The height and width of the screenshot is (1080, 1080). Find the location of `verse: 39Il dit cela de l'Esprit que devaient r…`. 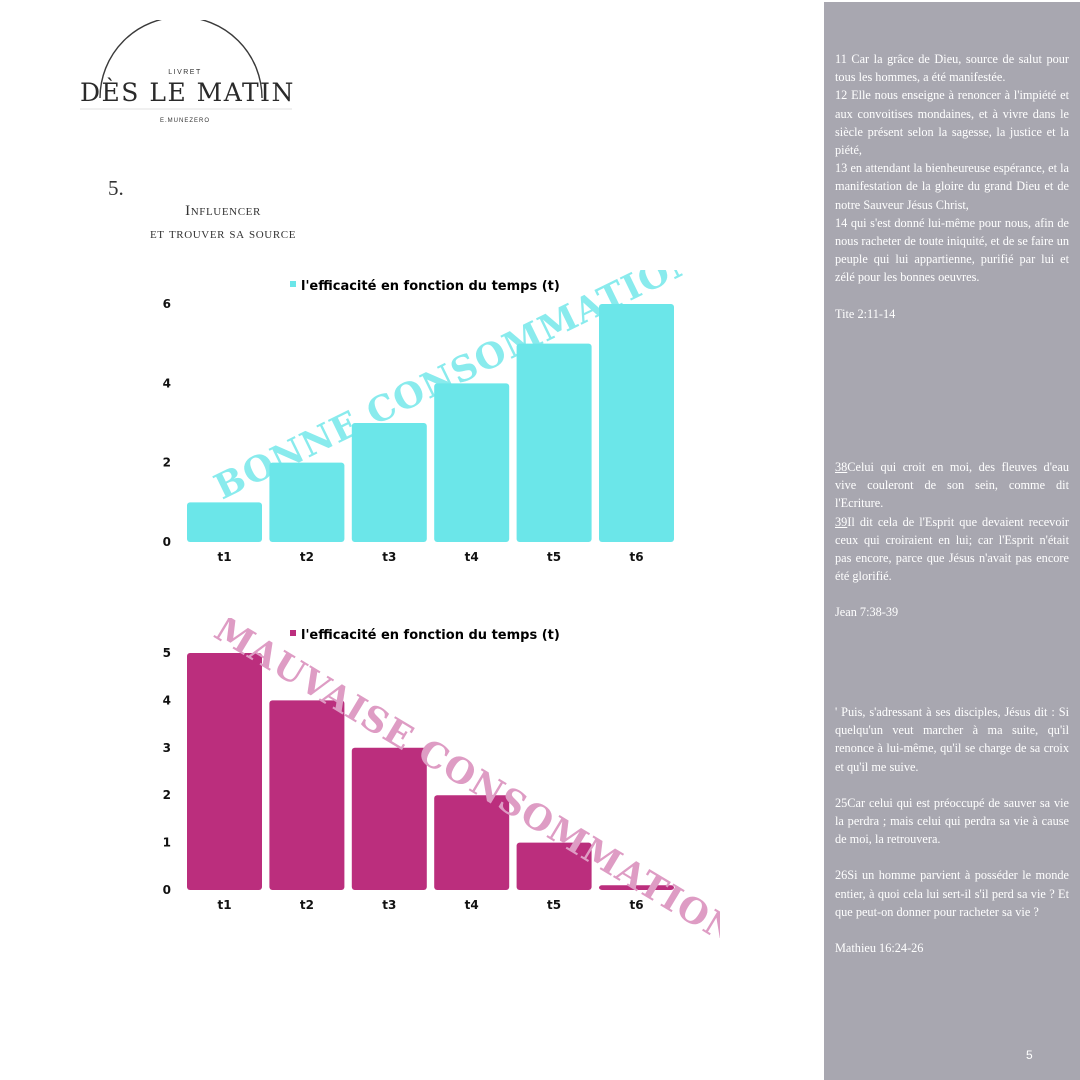

verse: 39Il dit cela de l'Esprit que devaient r… is located at coordinates (952, 549).